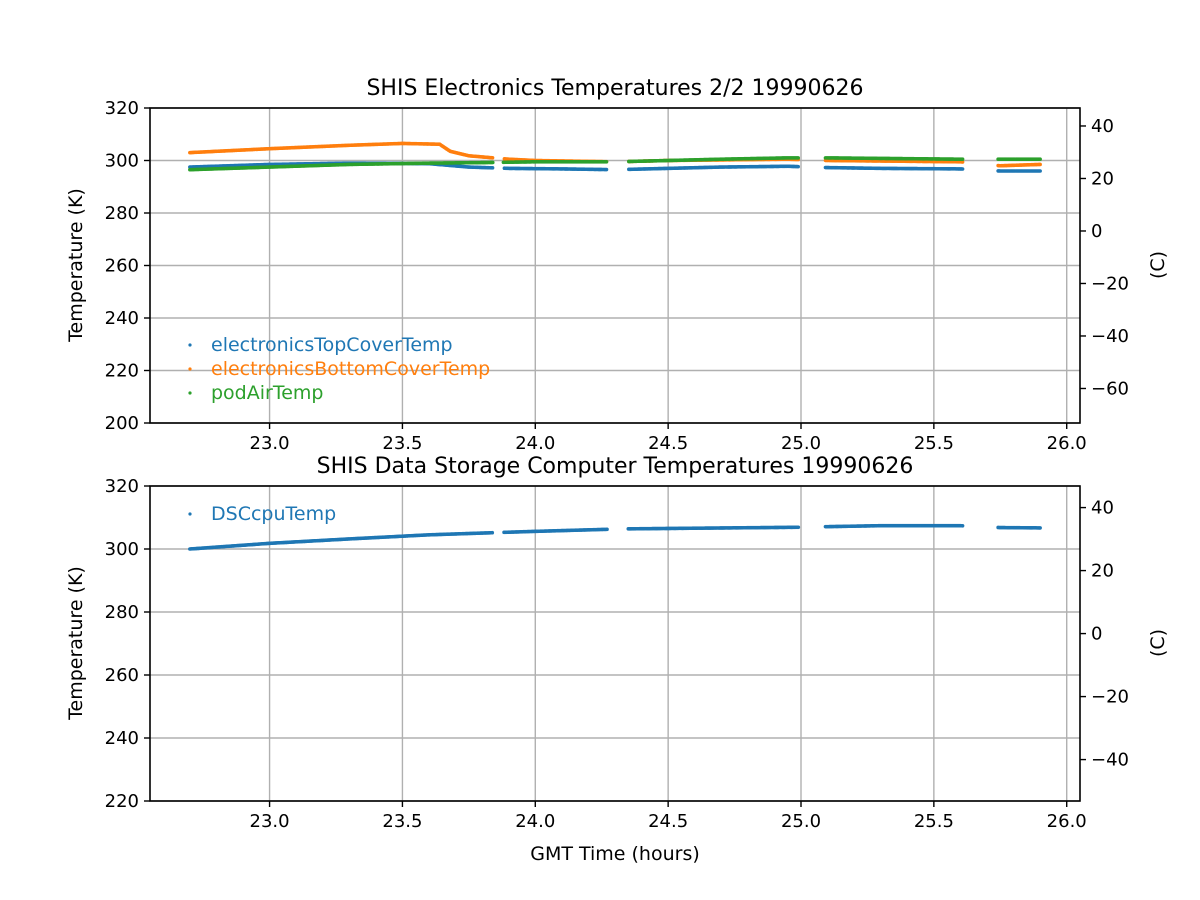 The width and height of the screenshot is (1200, 900). I want to click on dsc-legend: DSCcpuTemp, so click(262, 514).